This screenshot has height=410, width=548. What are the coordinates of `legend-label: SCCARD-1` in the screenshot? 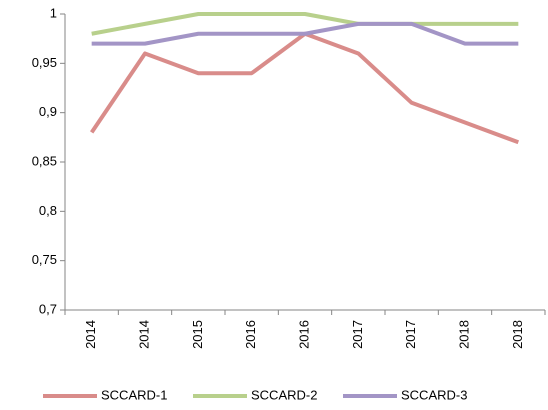 It's located at (134, 394).